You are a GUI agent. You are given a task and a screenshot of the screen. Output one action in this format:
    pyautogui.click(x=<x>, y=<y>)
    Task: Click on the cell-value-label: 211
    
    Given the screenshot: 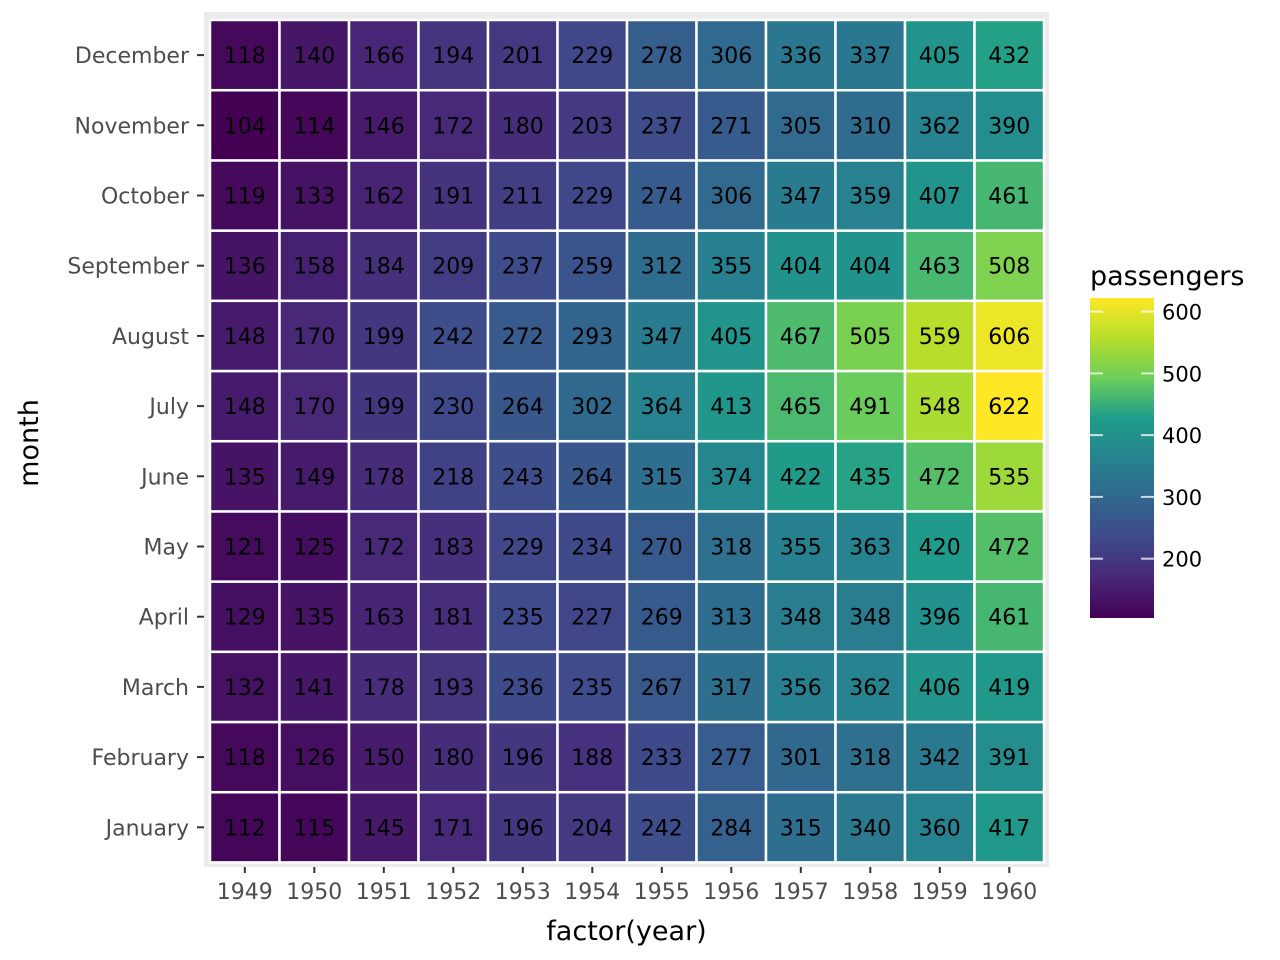 What is the action you would take?
    pyautogui.click(x=523, y=197)
    